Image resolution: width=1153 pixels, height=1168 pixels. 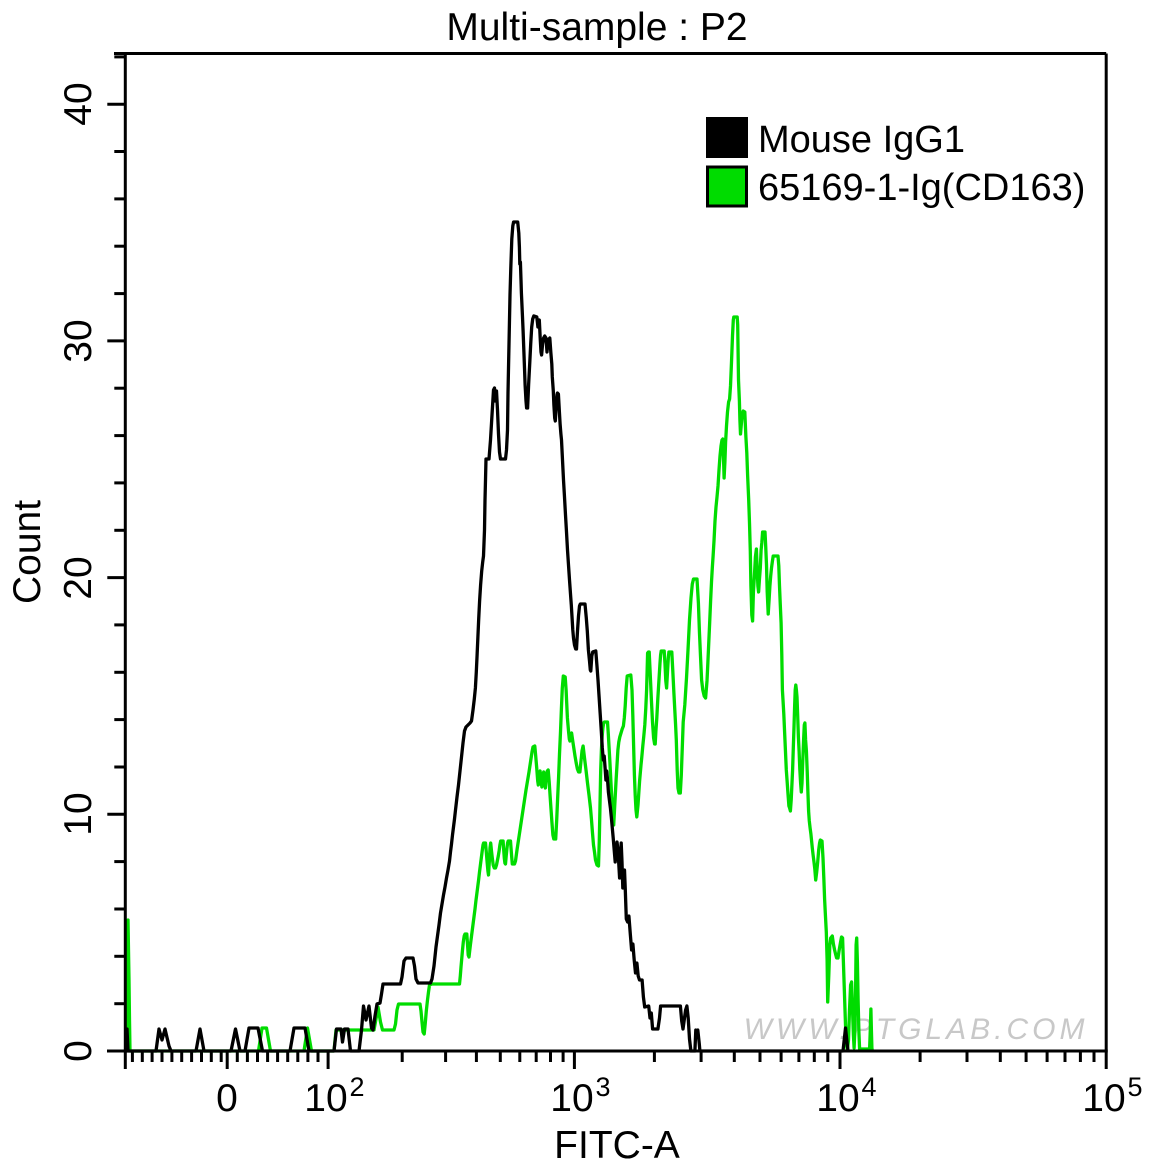 I want to click on svg-text: 30, so click(x=78, y=340).